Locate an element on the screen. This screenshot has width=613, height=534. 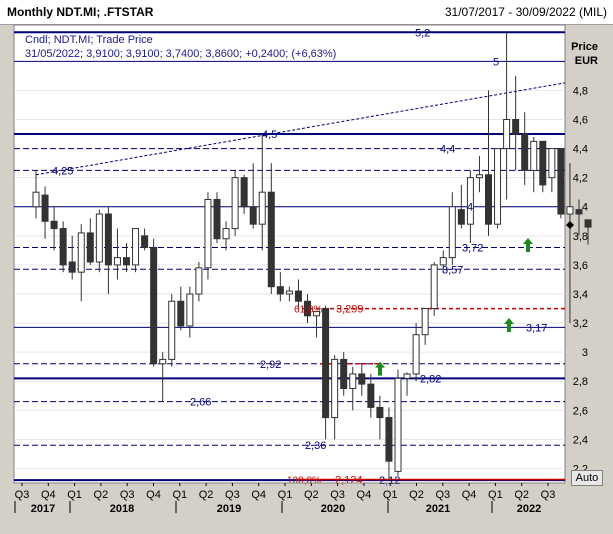
level-label: 4 is located at coordinates (470, 208).